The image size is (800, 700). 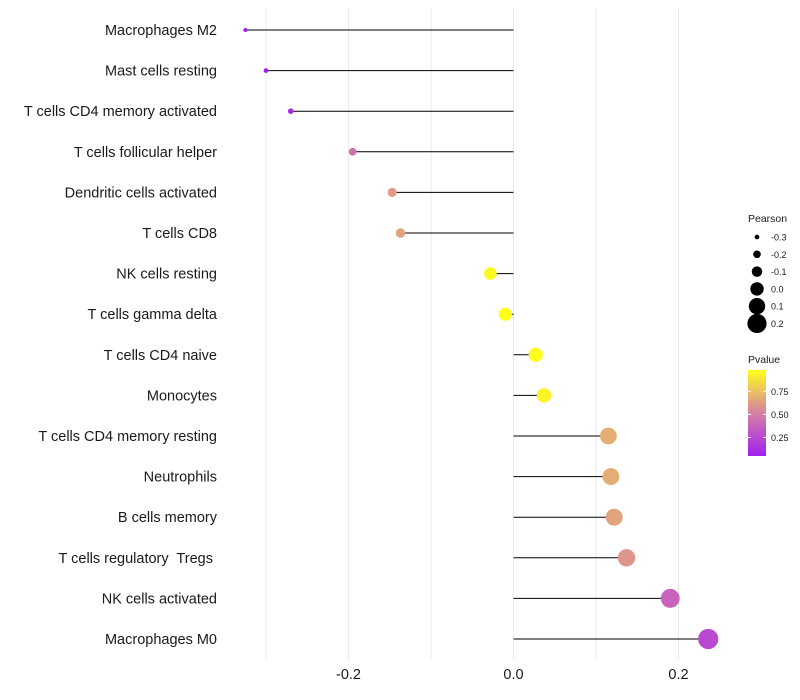 I want to click on color-bar, so click(x=757, y=413).